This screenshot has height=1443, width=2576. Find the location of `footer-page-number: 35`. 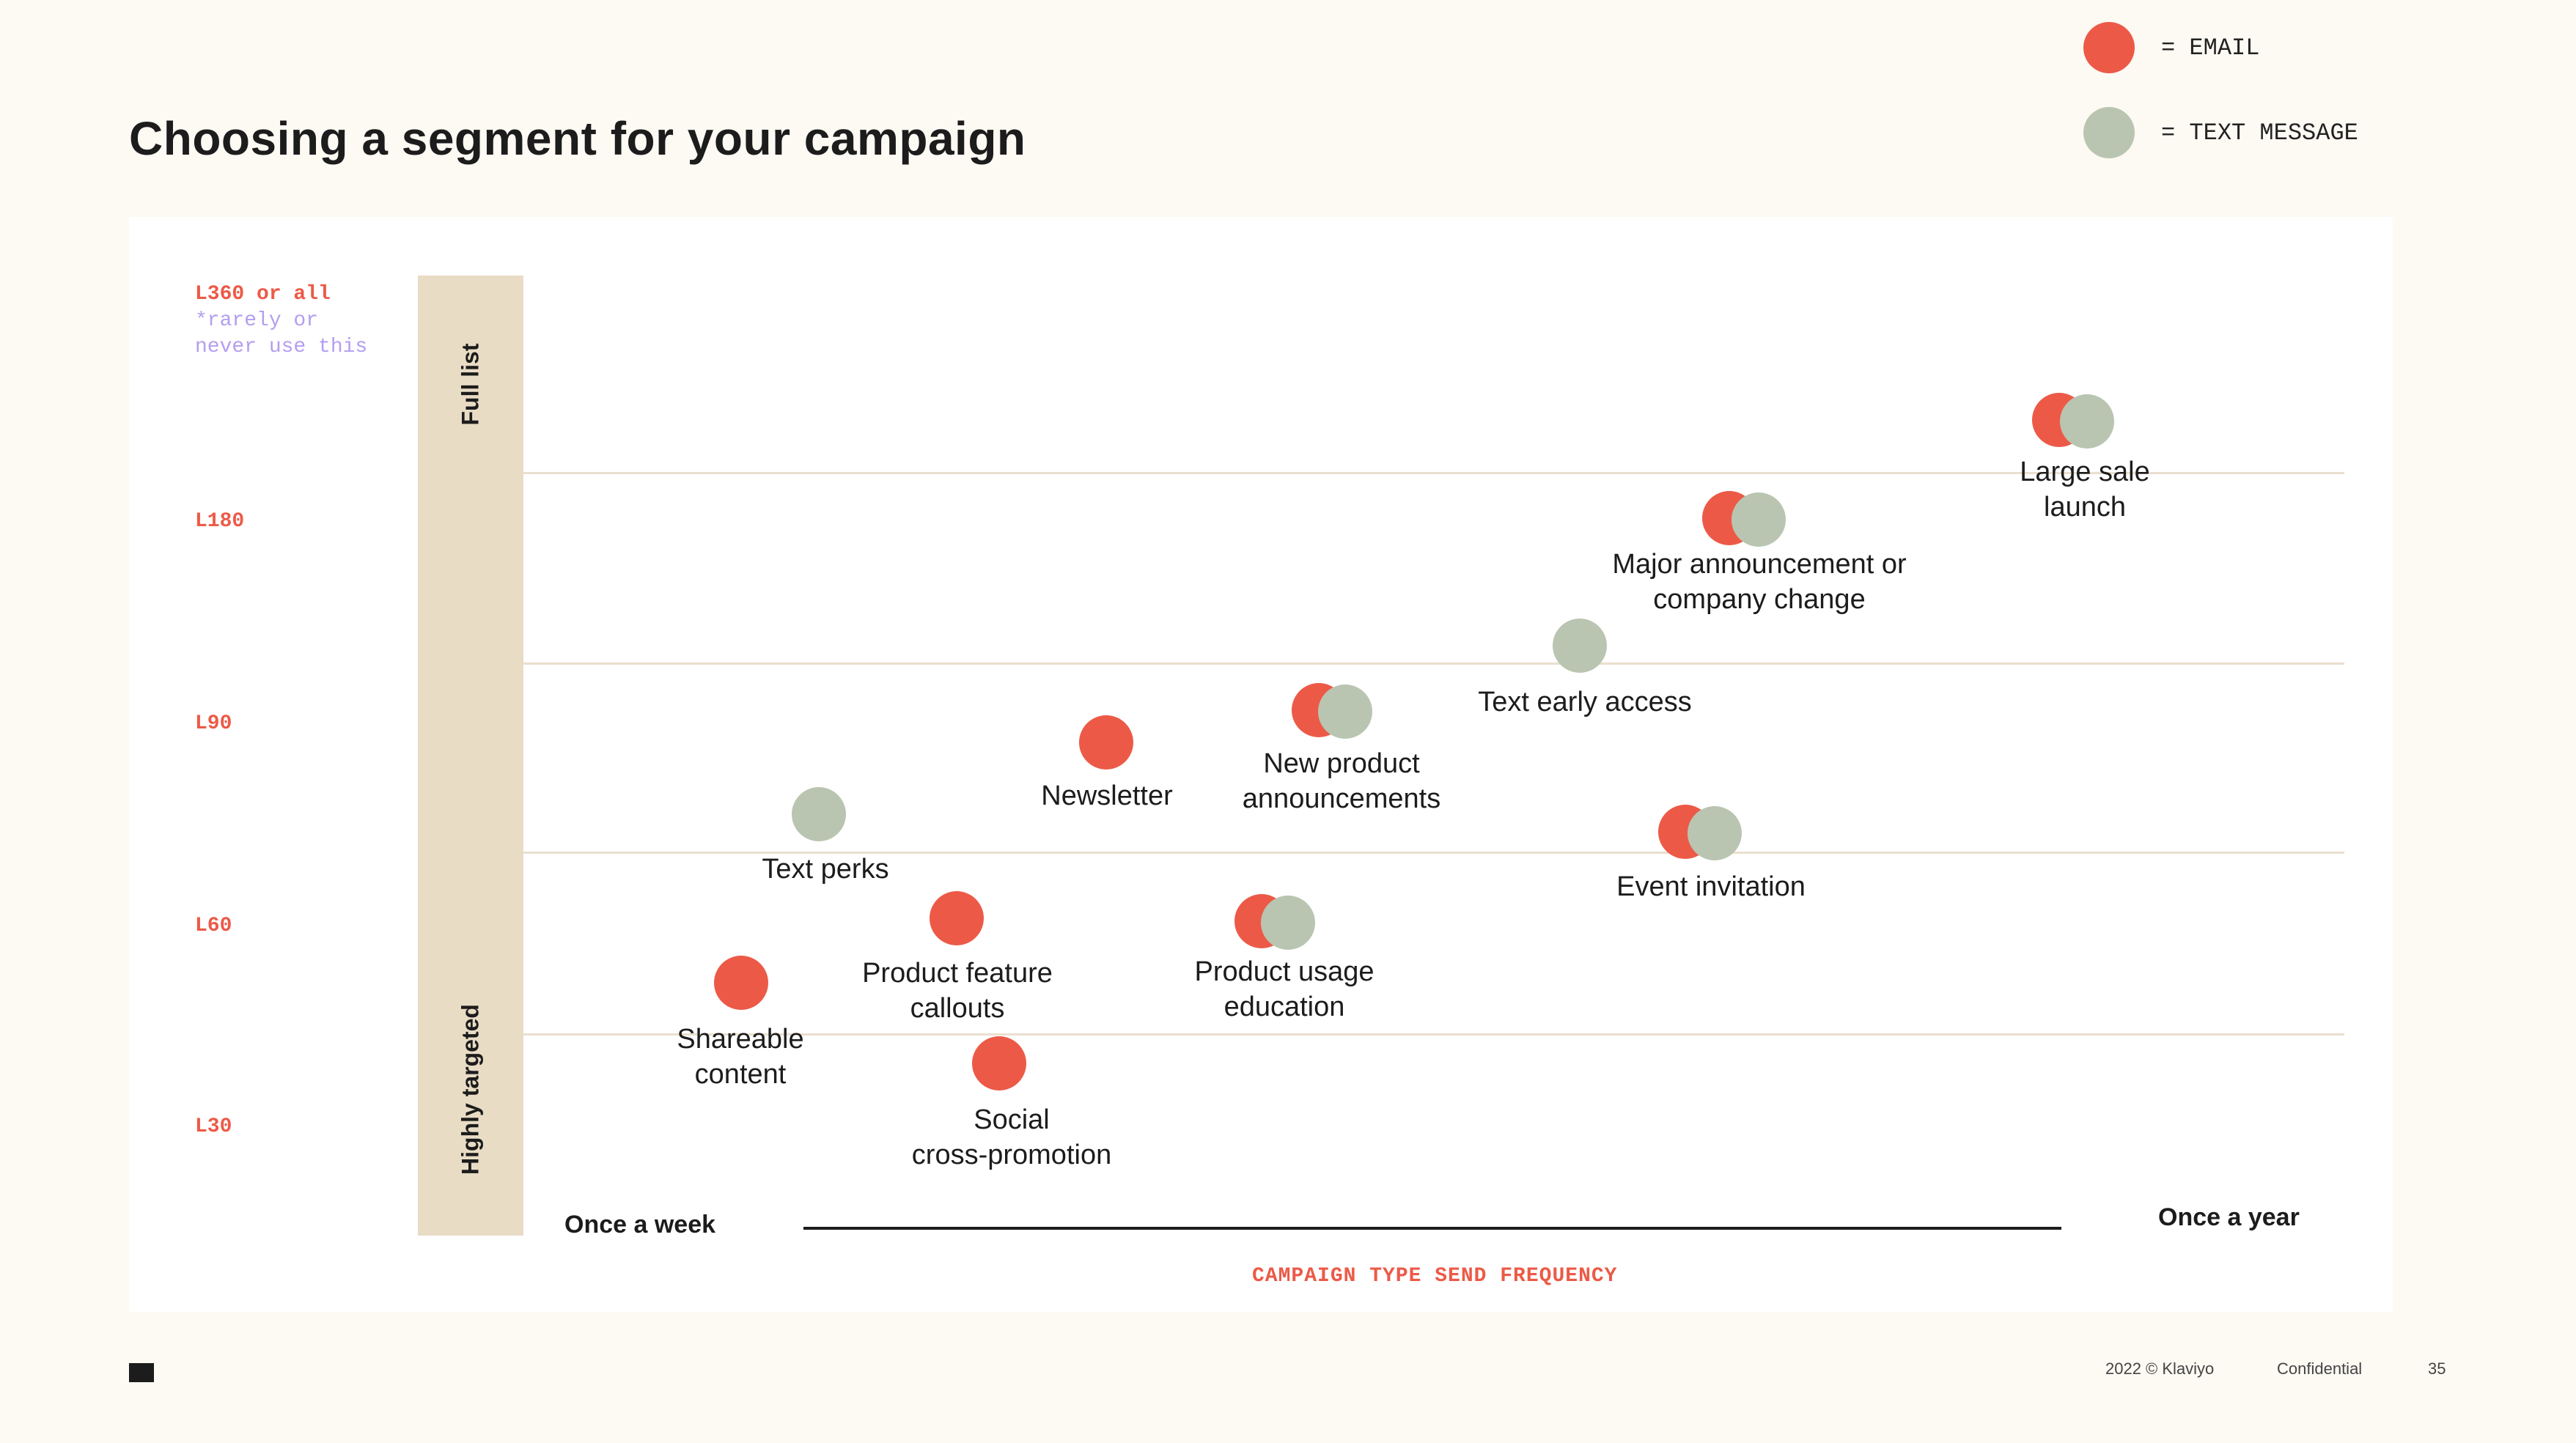

footer-page-number: 35 is located at coordinates (2437, 1368).